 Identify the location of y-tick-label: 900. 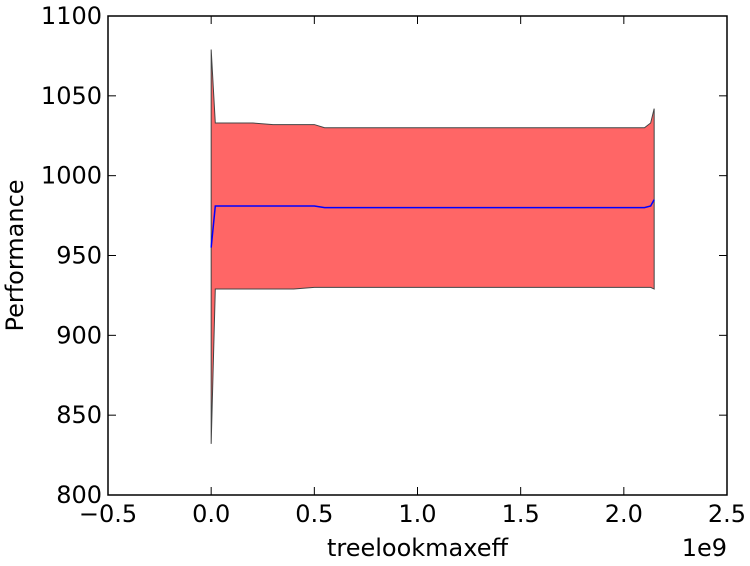
(79, 335).